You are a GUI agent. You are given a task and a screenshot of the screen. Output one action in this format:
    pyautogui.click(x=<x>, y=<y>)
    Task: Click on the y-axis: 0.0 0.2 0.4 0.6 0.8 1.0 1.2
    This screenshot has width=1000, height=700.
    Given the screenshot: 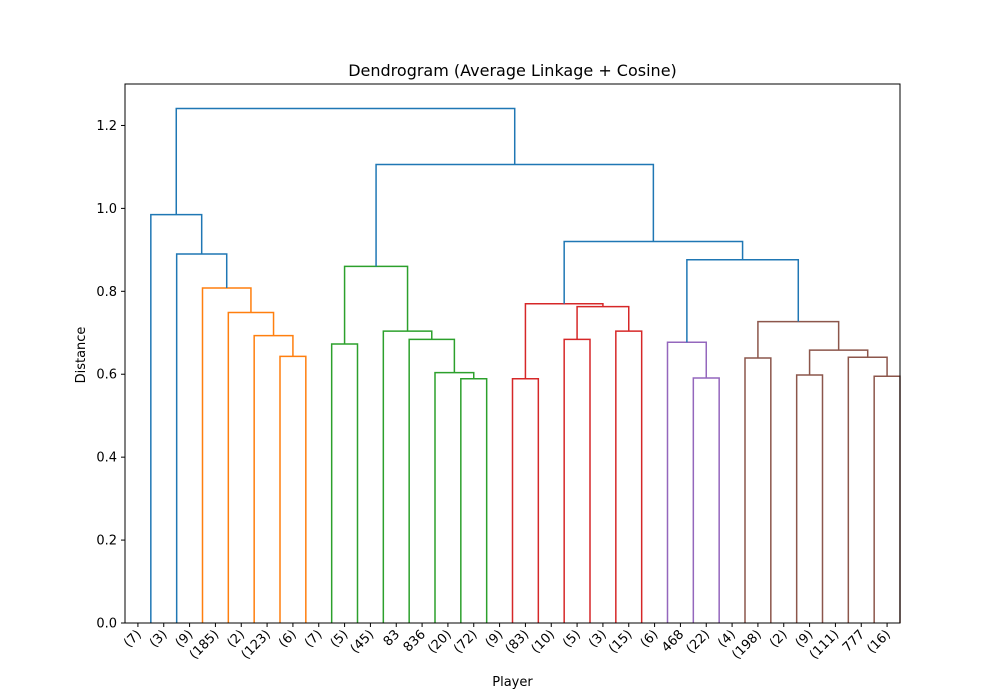 What is the action you would take?
    pyautogui.click(x=110, y=375)
    